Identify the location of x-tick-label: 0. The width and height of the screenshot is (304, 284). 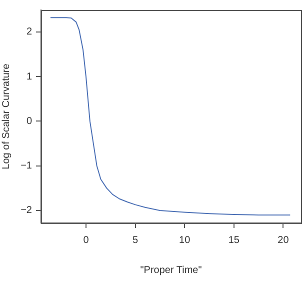
(86, 240).